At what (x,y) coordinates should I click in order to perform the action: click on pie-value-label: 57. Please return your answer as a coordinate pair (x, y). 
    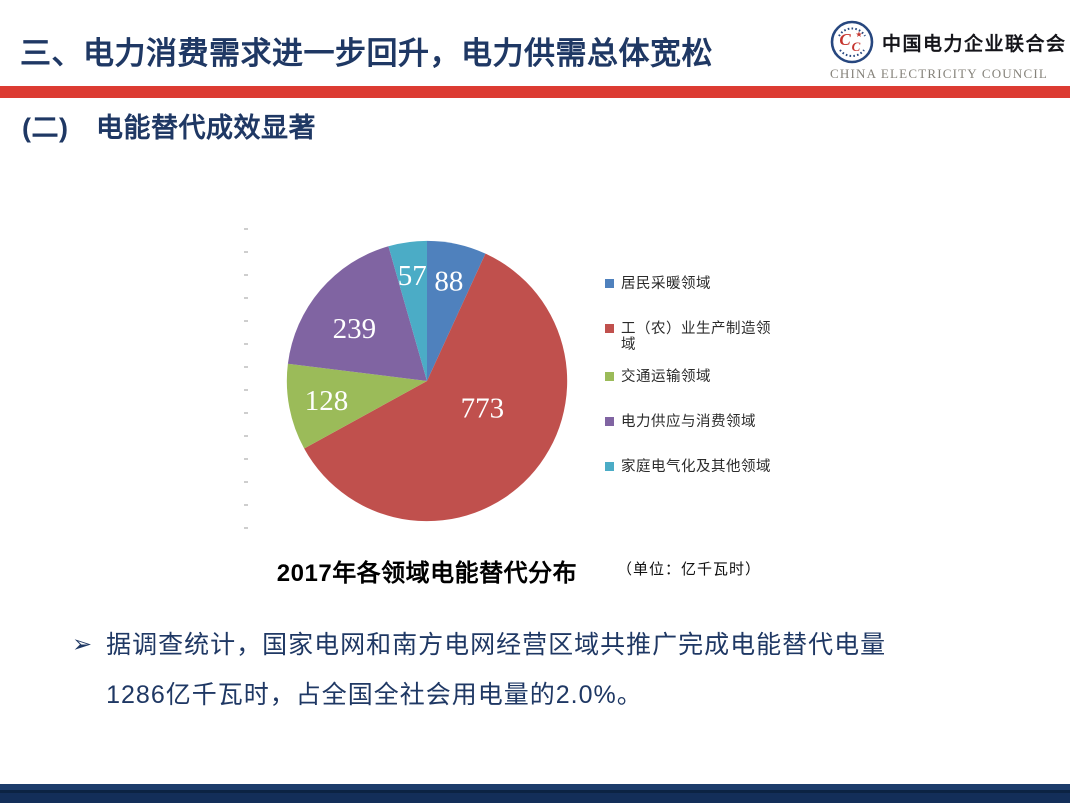
    Looking at the image, I should click on (412, 276).